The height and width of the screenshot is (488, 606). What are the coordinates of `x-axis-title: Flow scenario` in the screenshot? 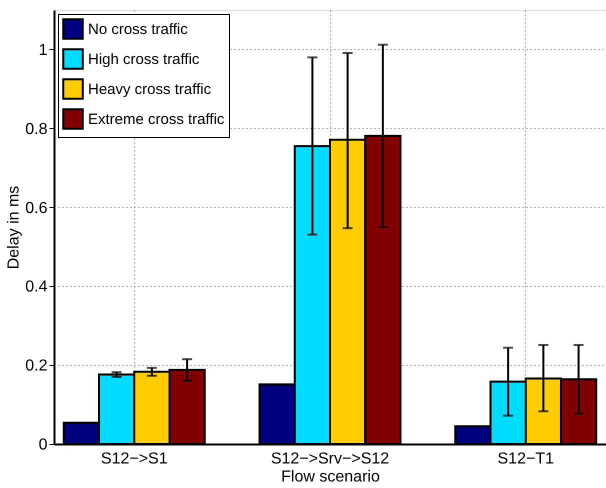 It's located at (330, 477).